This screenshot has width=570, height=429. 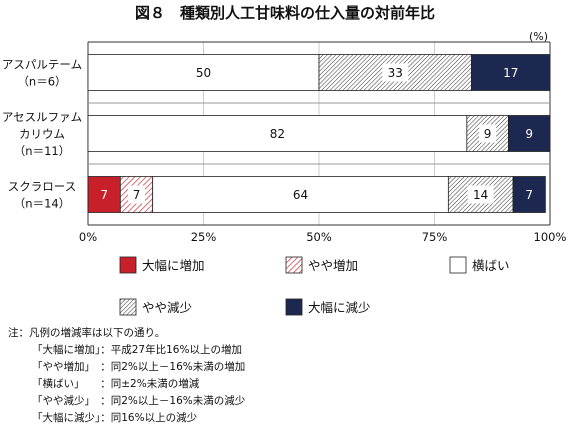 What do you see at coordinates (139, 367) in the screenshot?
I see `note-row: 「やや増加」 ：同2%以上－16%未満の増加` at bounding box center [139, 367].